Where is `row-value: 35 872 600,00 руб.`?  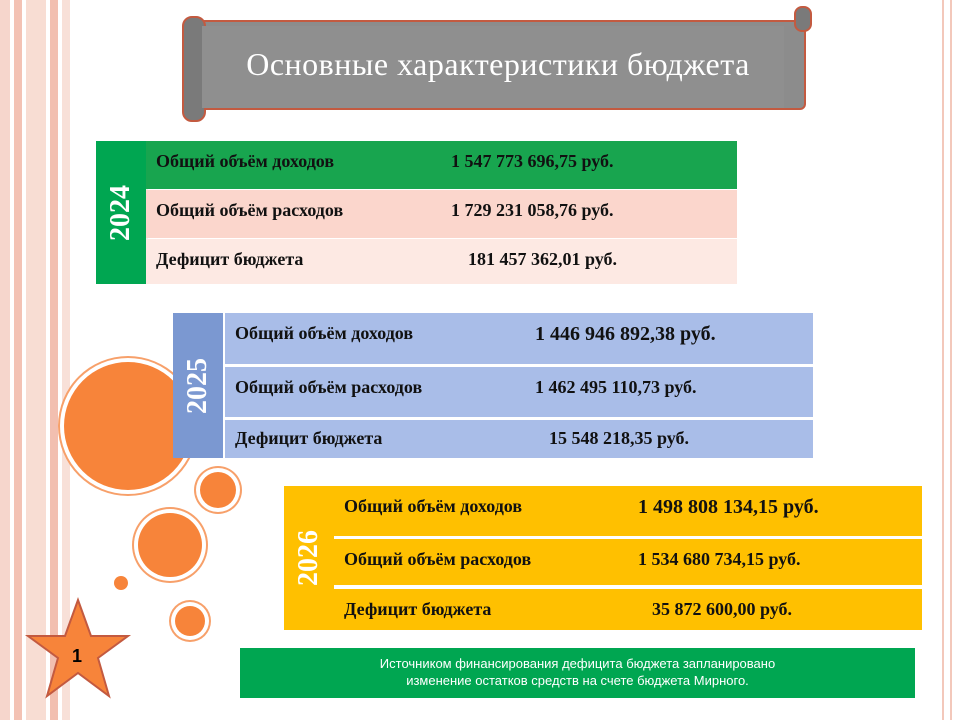 row-value: 35 872 600,00 руб. is located at coordinates (722, 609).